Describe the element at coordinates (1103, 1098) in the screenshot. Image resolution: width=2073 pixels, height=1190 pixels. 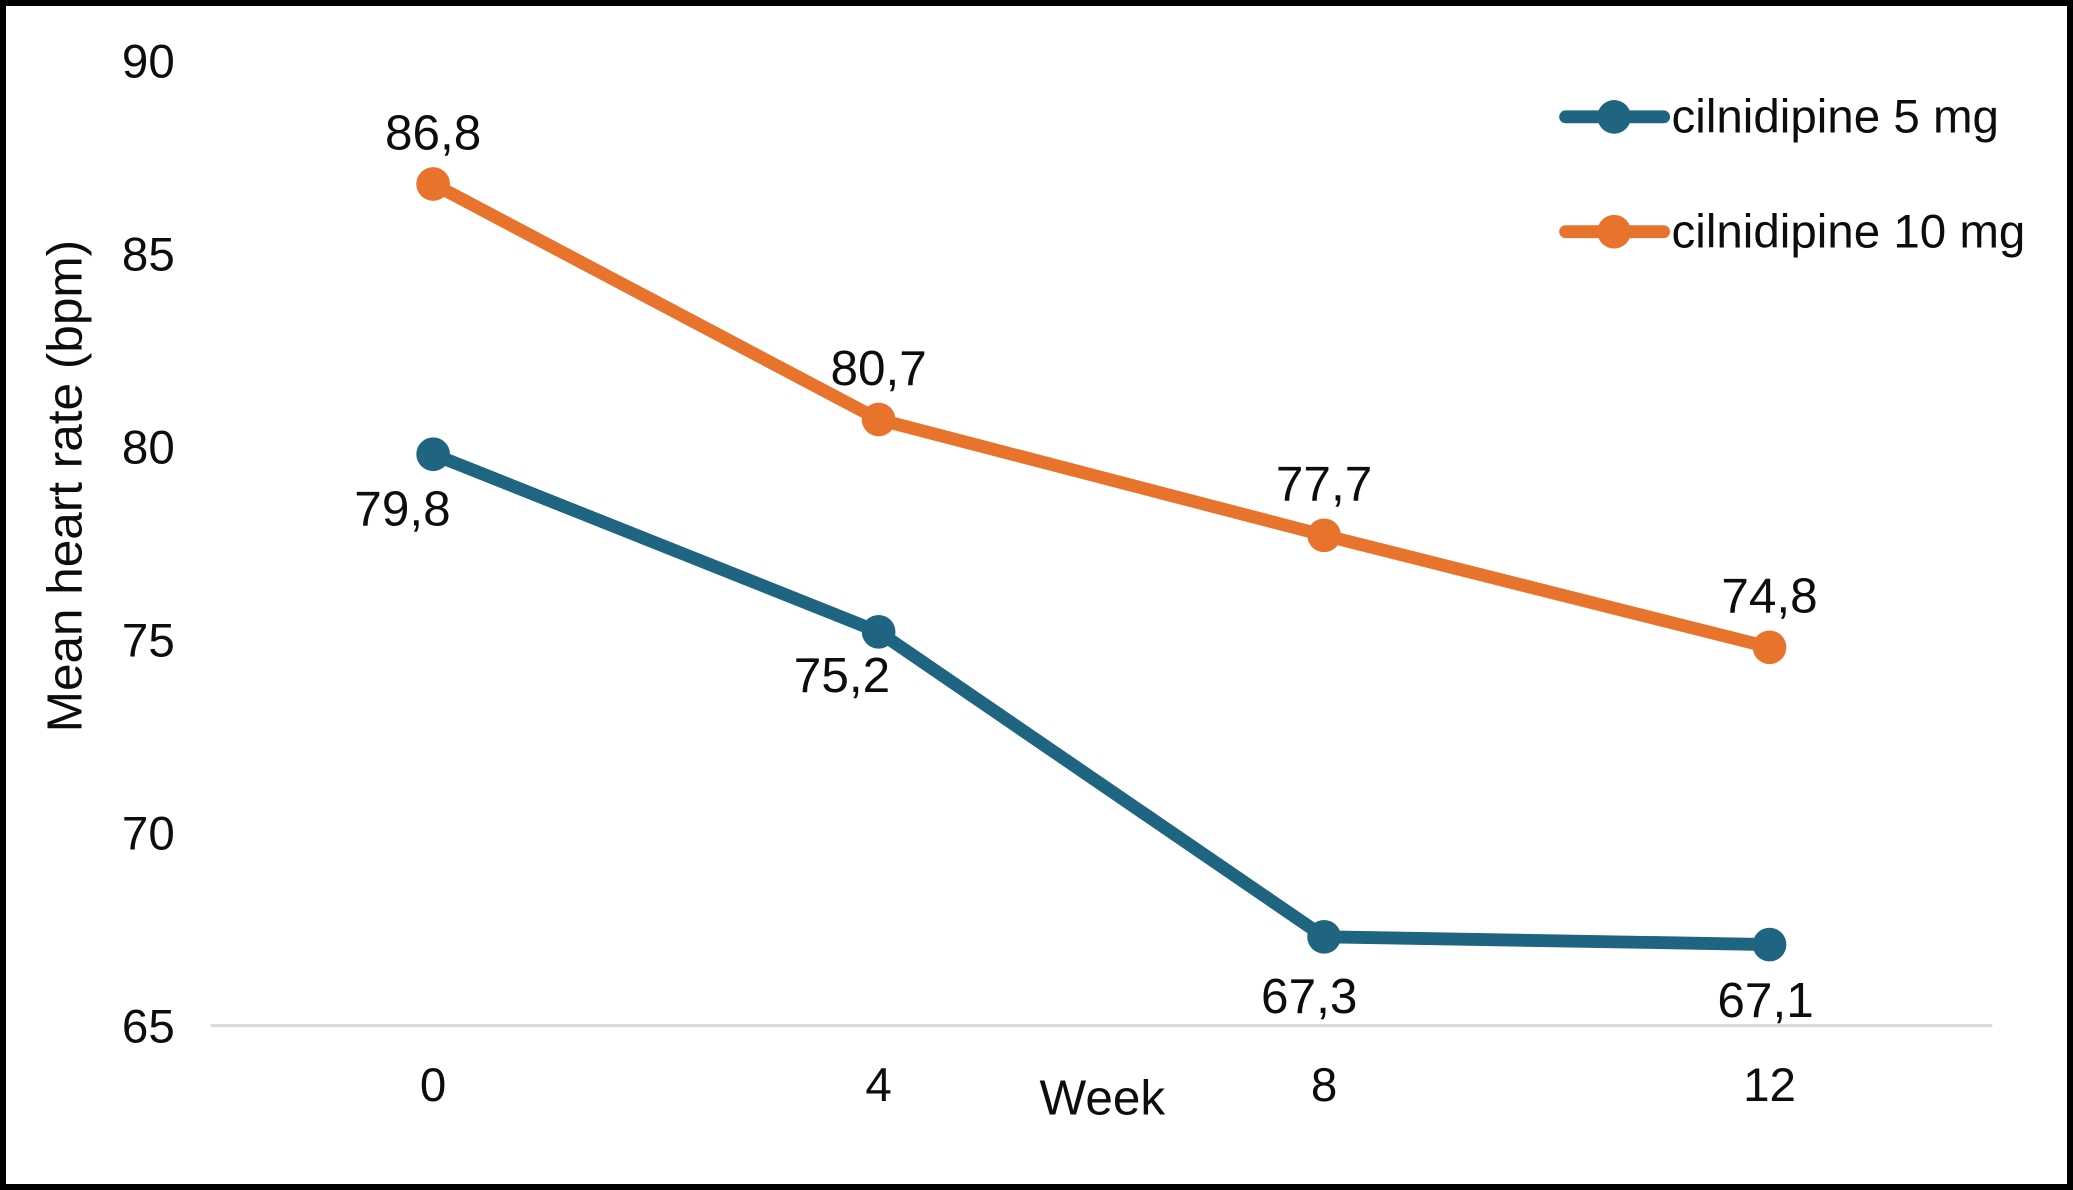
I see `x-axis-title: Week` at that location.